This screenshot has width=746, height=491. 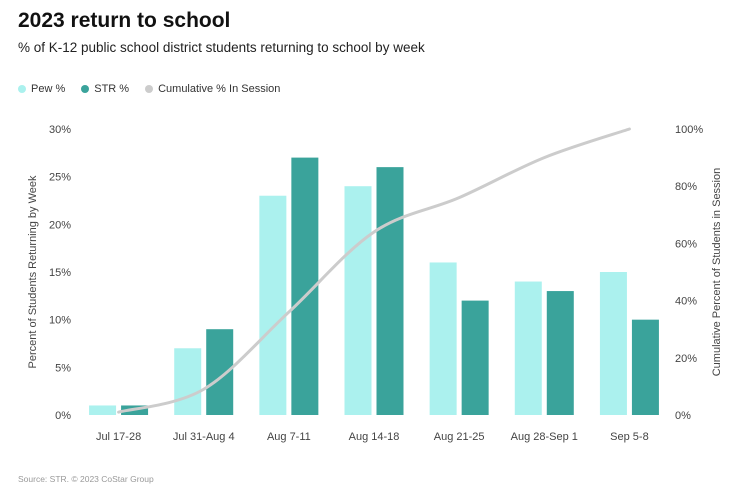 What do you see at coordinates (63, 368) in the screenshot?
I see `y-tick-label: 5%` at bounding box center [63, 368].